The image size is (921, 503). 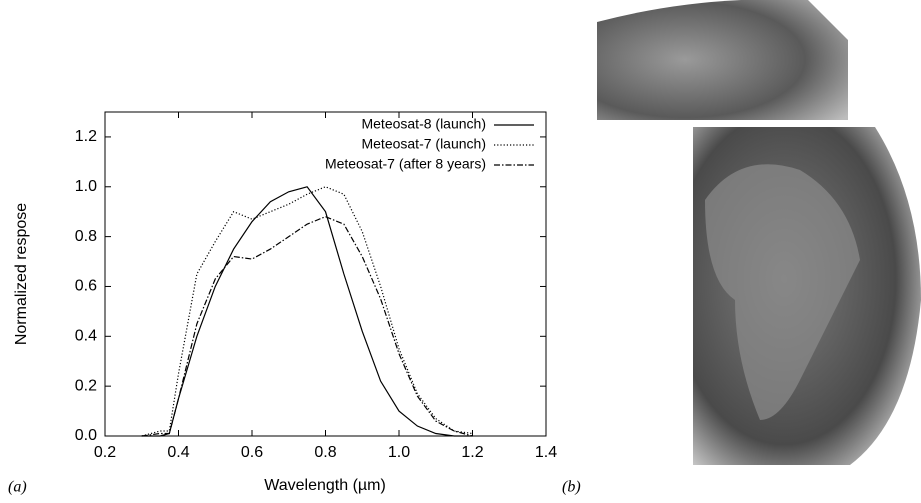 What do you see at coordinates (571, 487) in the screenshot?
I see `panel-label: (b)` at bounding box center [571, 487].